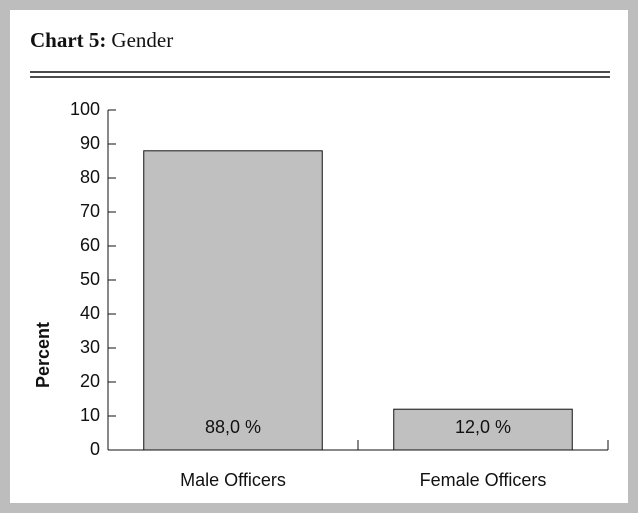 The width and height of the screenshot is (638, 513). Describe the element at coordinates (142, 40) in the screenshot. I see `title-text: Gender` at that location.